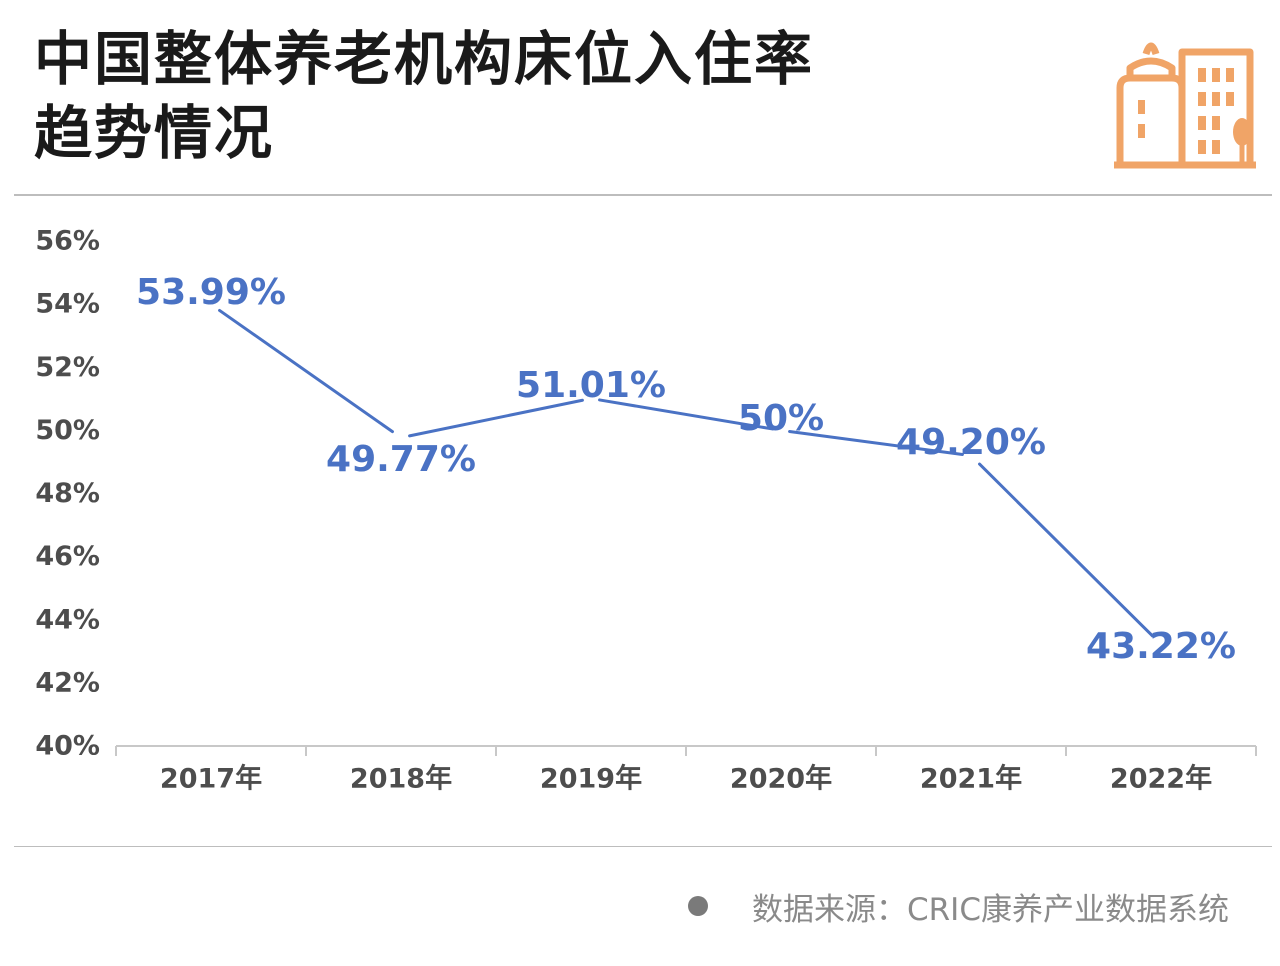  What do you see at coordinates (67, 367) in the screenshot?
I see `y-tick-label: 52%` at bounding box center [67, 367].